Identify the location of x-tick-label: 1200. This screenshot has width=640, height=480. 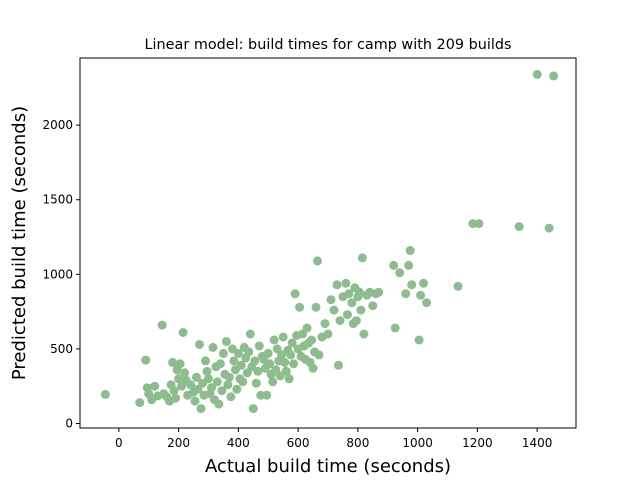
(477, 443).